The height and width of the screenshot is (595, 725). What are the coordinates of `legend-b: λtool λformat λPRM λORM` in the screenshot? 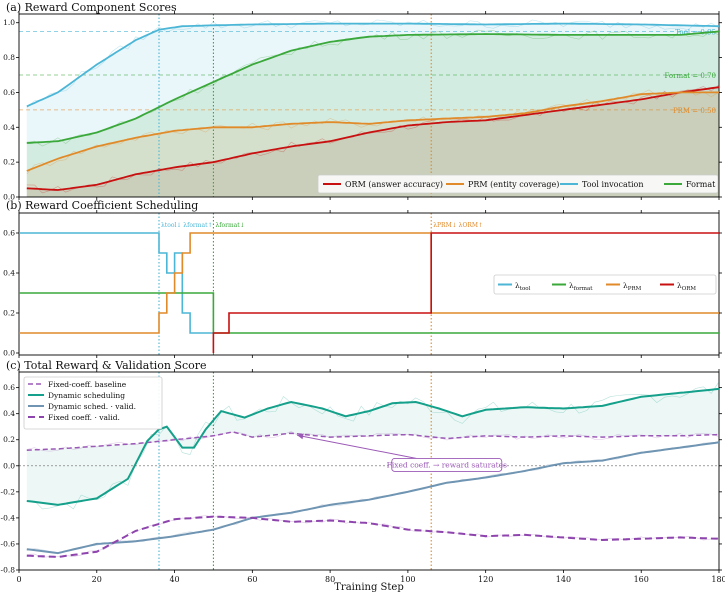 It's located at (605, 284).